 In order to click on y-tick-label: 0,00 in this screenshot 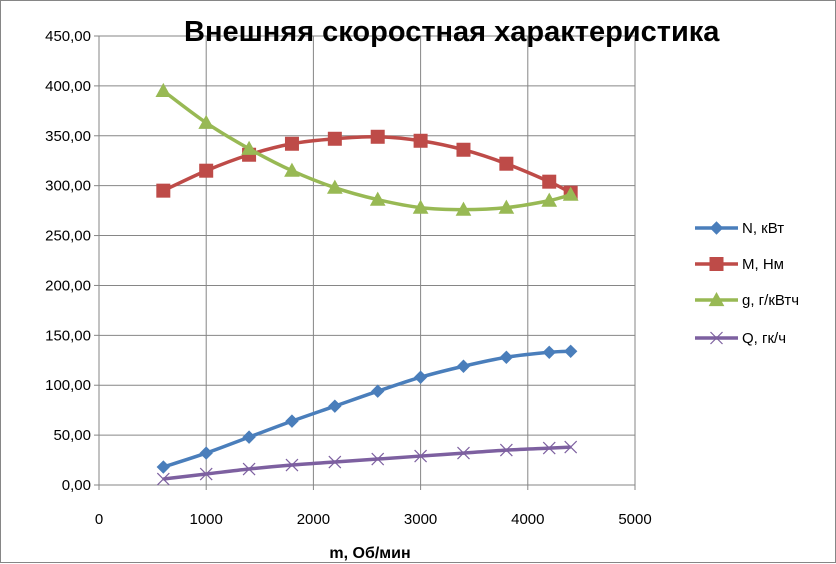, I will do `click(76, 485)`.